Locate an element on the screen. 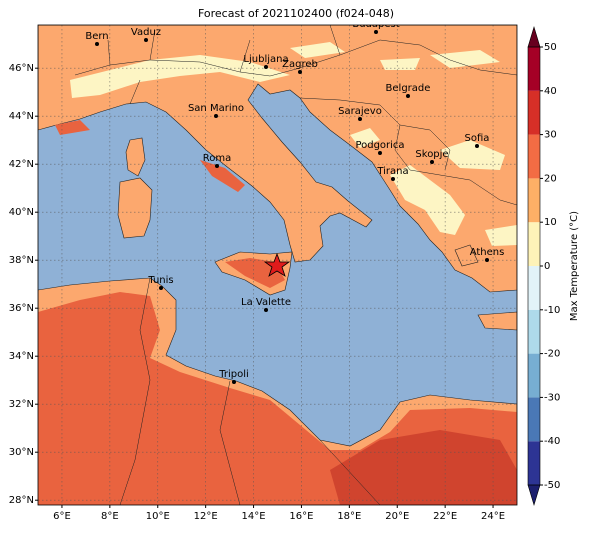 This screenshot has height=533, width=592. city-label: Sofia is located at coordinates (477, 138).